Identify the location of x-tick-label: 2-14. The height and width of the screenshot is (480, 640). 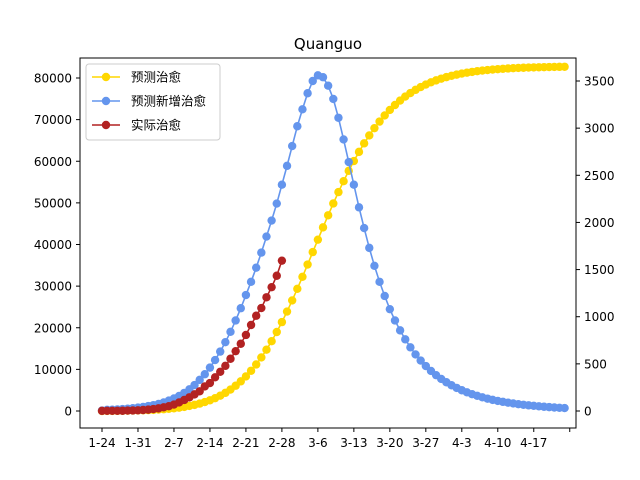
(209, 443).